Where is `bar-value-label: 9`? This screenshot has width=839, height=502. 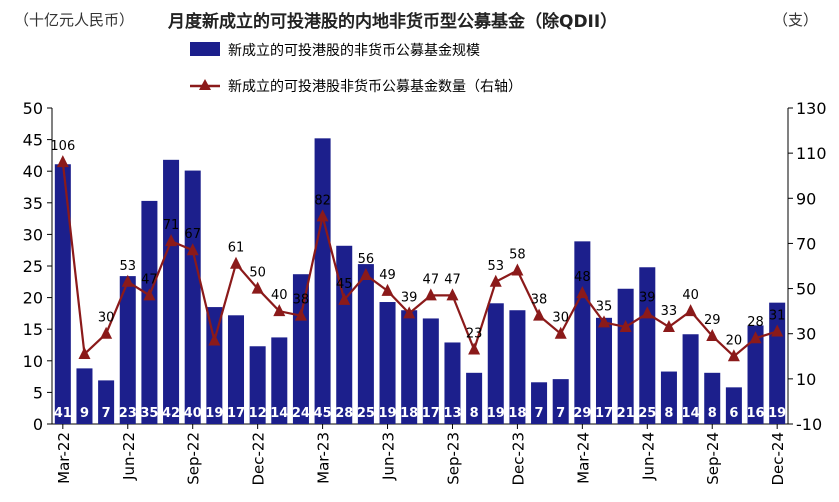
bar-value-label: 9 is located at coordinates (84, 413).